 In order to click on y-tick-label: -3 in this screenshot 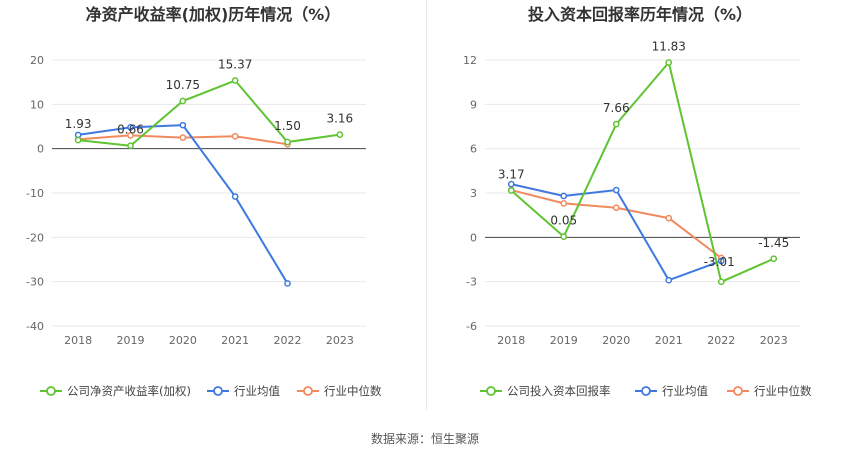, I will do `click(471, 282)`.